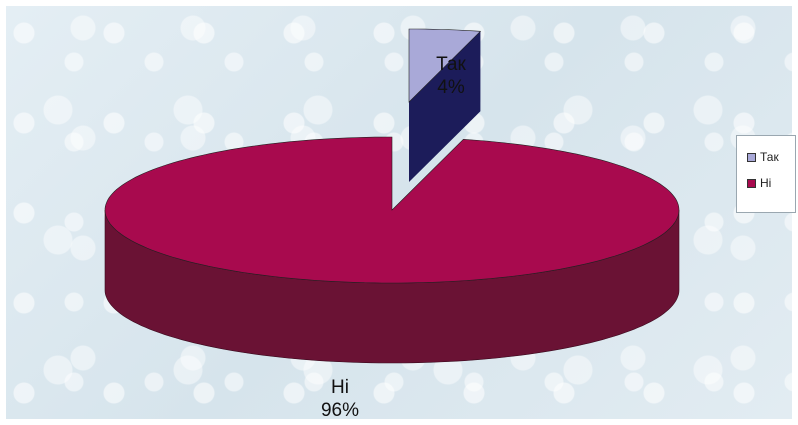 This screenshot has height=425, width=798. I want to click on legend-swatch-tak, so click(751, 157).